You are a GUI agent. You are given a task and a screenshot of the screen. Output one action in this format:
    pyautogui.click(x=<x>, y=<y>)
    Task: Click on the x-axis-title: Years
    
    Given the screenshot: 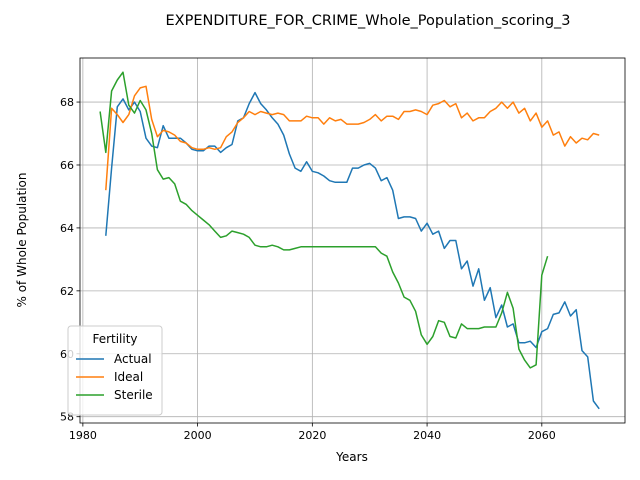 What is the action you would take?
    pyautogui.click(x=351, y=457)
    